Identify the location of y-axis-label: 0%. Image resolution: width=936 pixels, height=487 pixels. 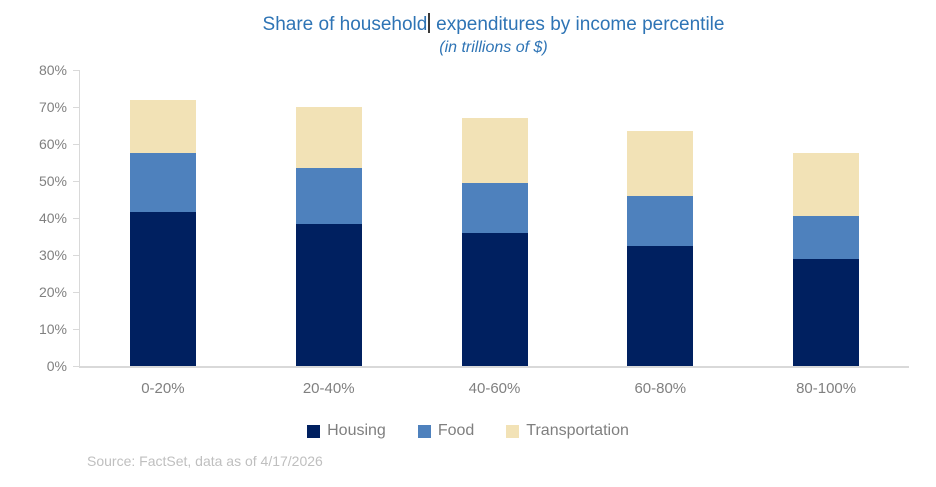
(56, 366).